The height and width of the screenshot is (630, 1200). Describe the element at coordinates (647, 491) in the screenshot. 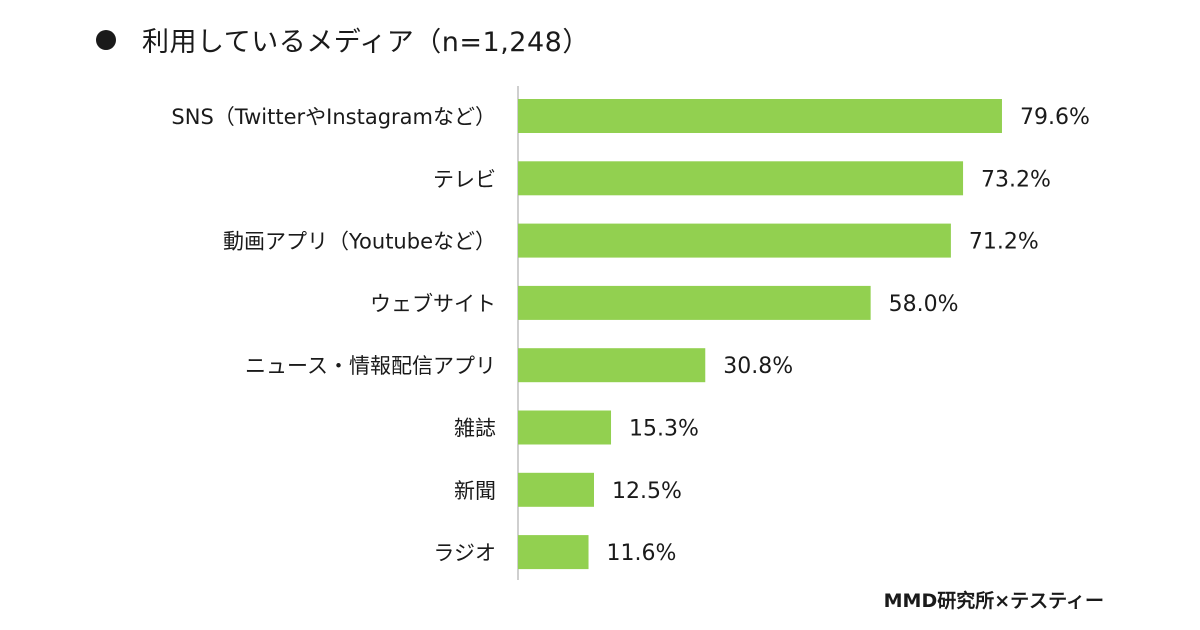

I see `value-label: 12.5%` at that location.